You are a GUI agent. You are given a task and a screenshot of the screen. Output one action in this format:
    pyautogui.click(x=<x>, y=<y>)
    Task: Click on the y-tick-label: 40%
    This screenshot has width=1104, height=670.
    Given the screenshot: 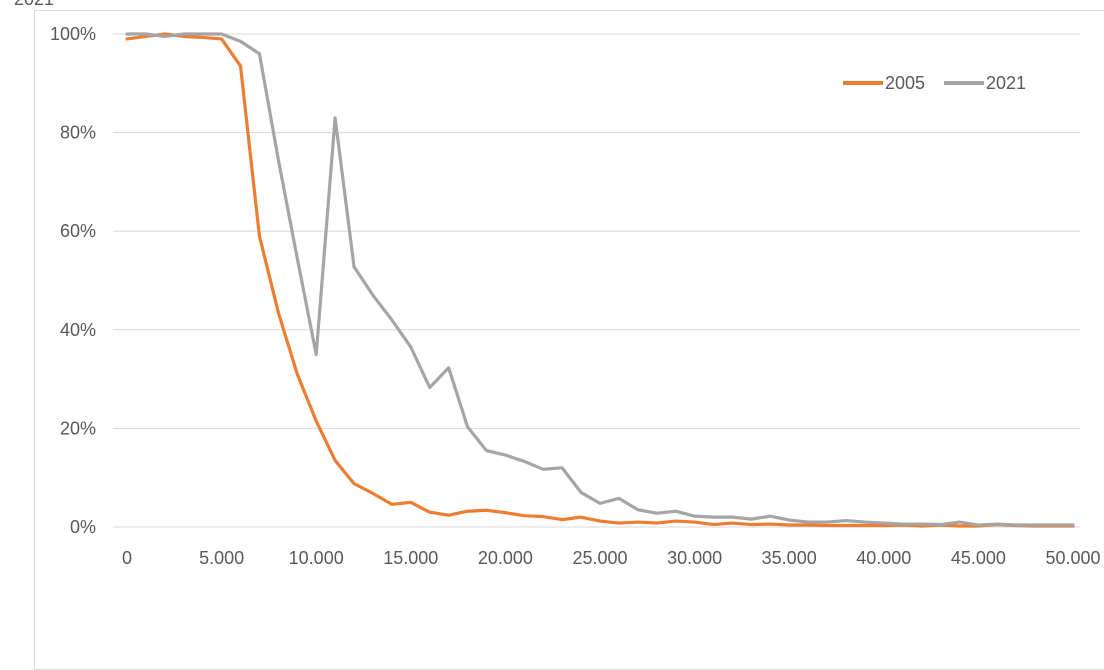 What is the action you would take?
    pyautogui.click(x=78, y=330)
    